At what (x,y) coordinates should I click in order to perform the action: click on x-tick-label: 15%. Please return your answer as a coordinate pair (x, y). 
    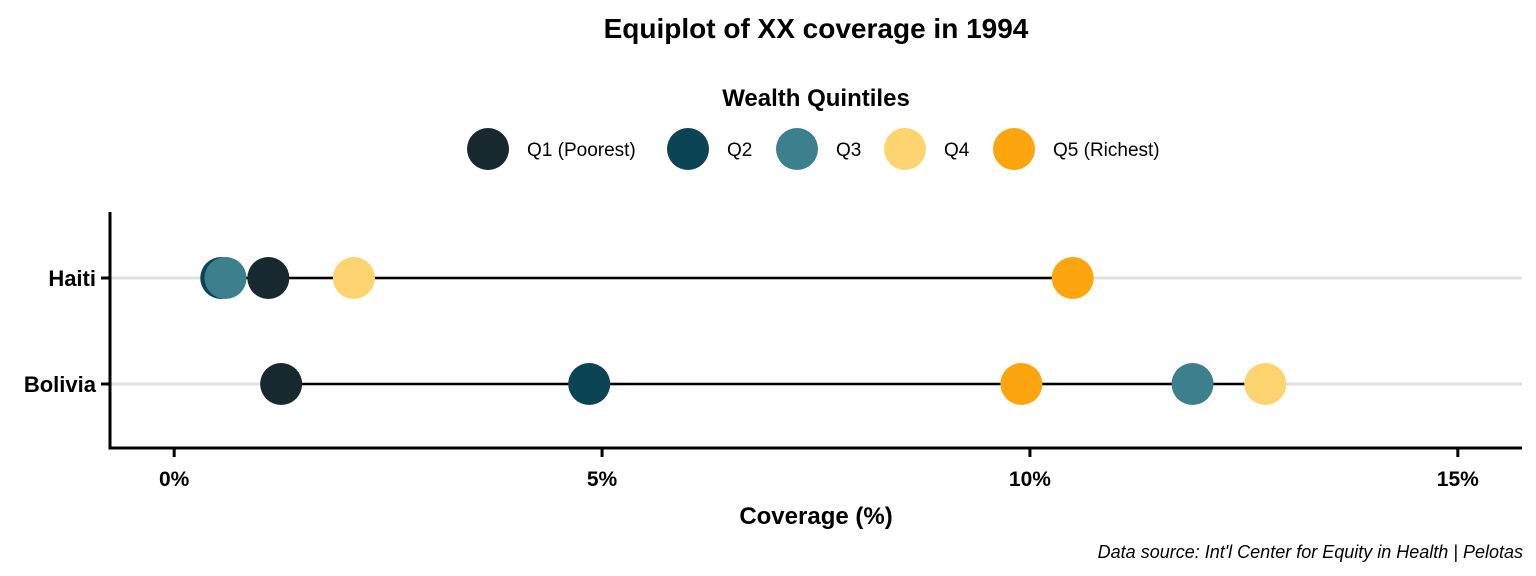
    Looking at the image, I should click on (1458, 479).